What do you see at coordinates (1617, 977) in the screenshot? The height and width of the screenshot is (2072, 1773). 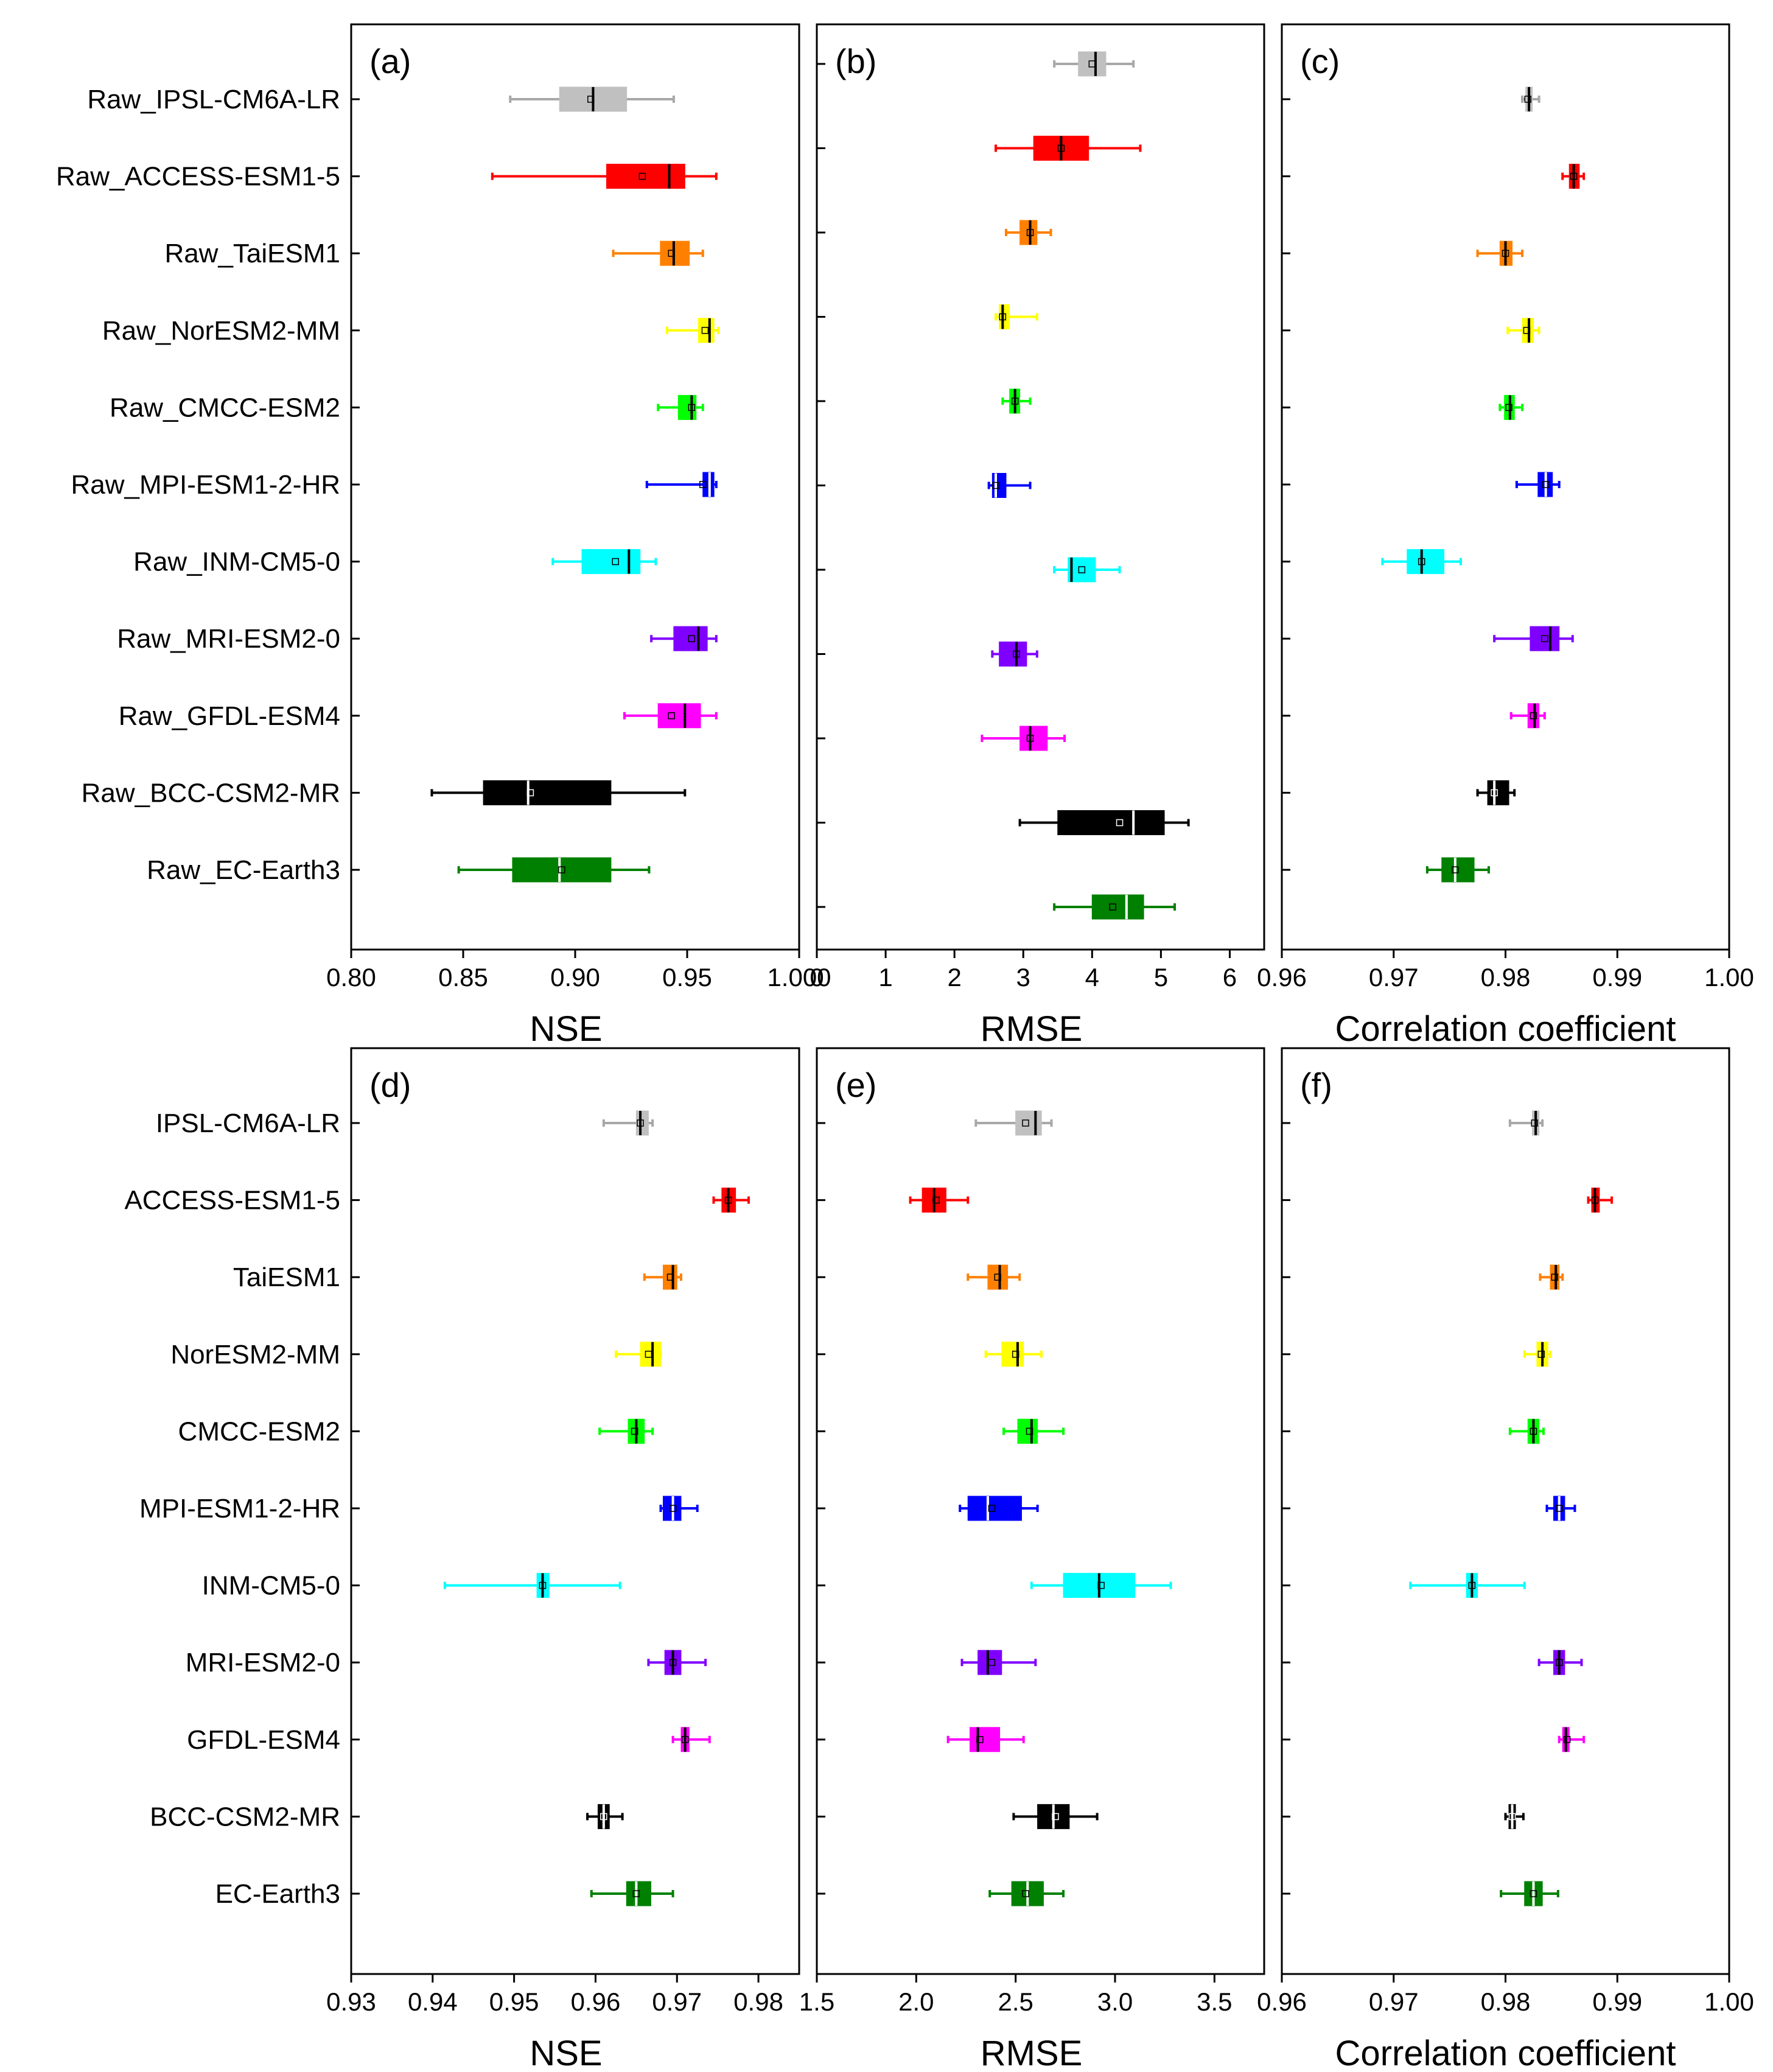 I see `x-tick-label: 0.99` at bounding box center [1617, 977].